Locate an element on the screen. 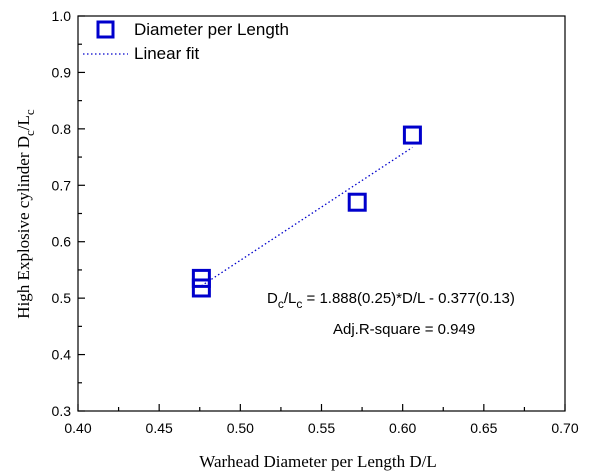 The image size is (590, 475). legend-label-diameter: Diameter per Length is located at coordinates (211, 29).